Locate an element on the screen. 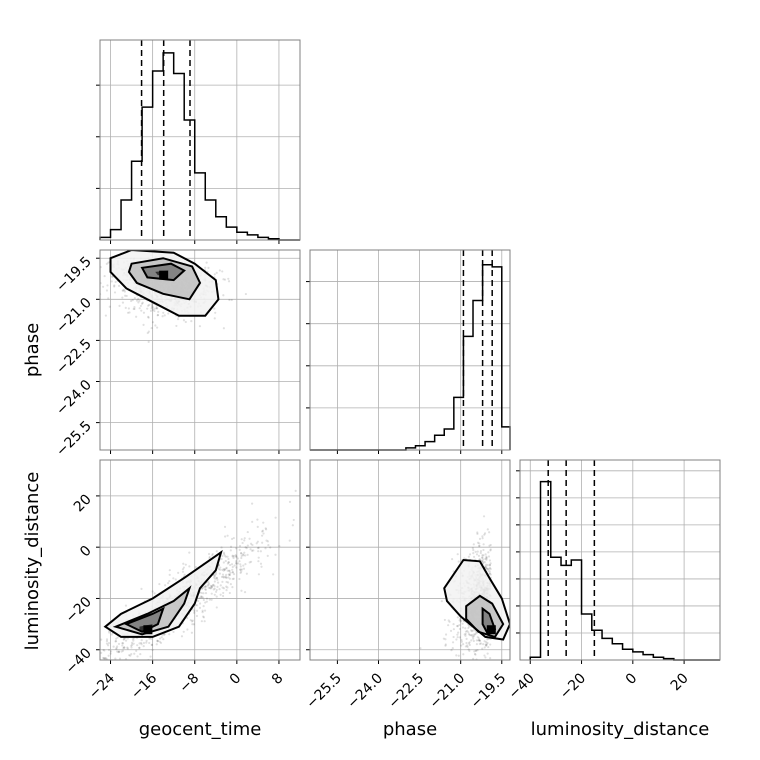 This screenshot has width=760, height=760. panel-content is located at coordinates (191, 585).